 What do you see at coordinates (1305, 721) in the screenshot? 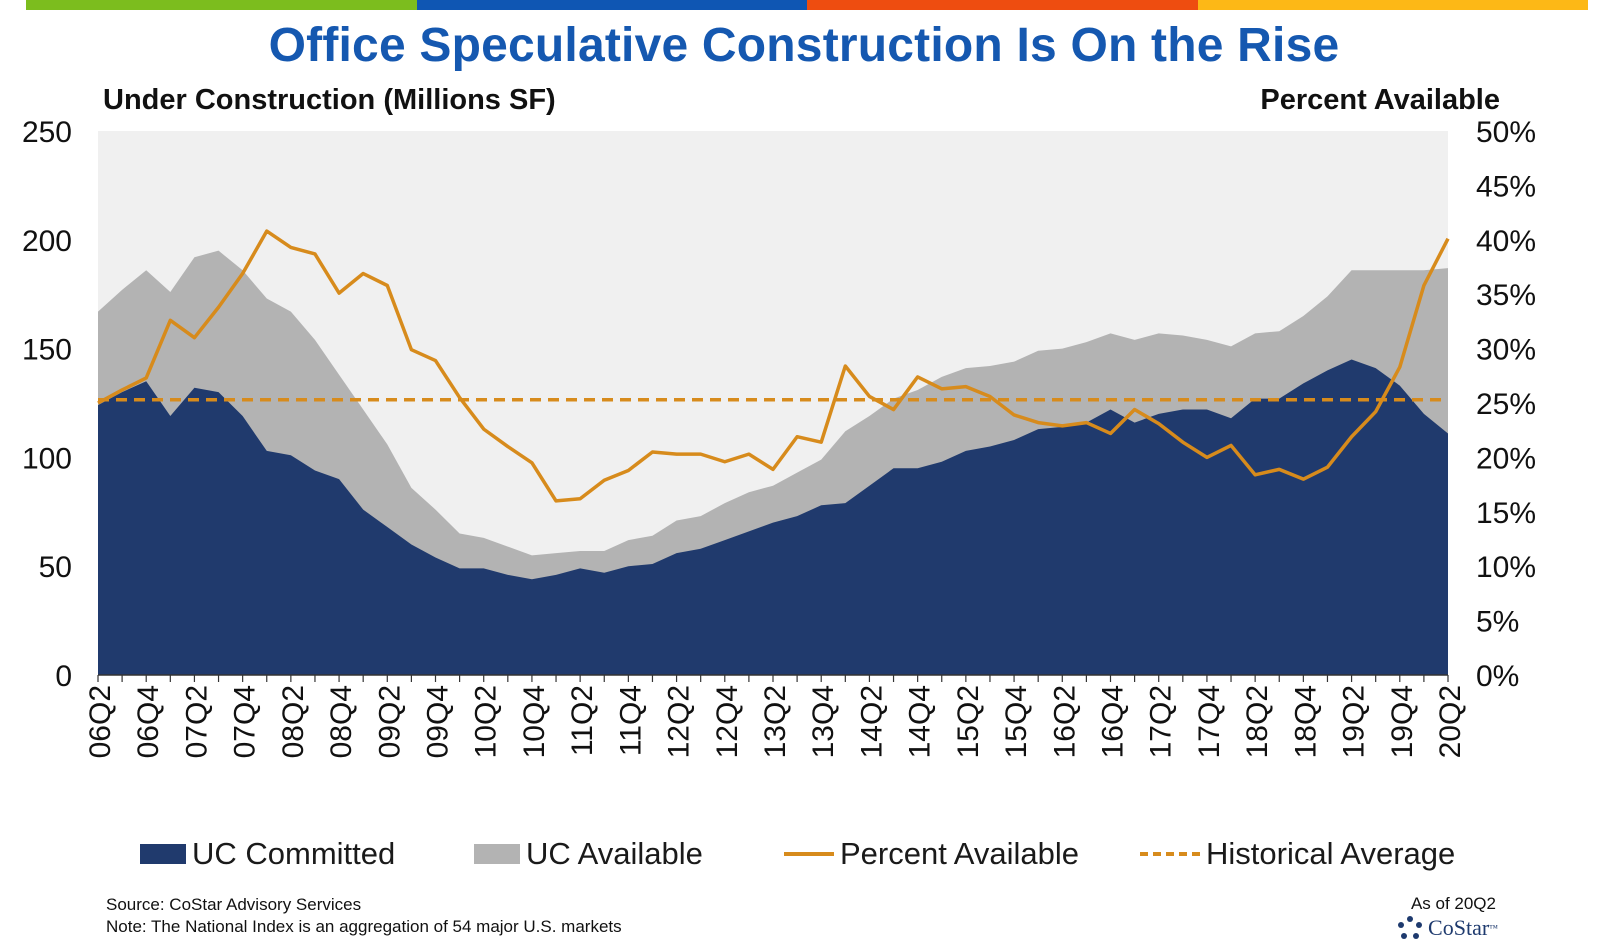
I see `x-tick-label: 18Q4` at bounding box center [1305, 721].